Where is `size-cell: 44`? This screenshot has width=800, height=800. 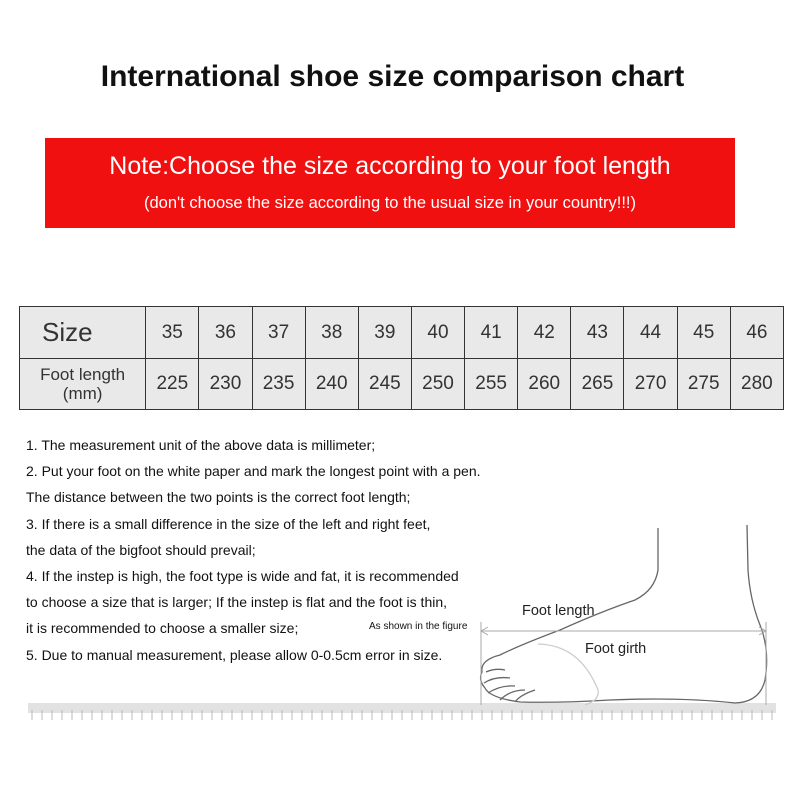
size-cell: 44 is located at coordinates (650, 332).